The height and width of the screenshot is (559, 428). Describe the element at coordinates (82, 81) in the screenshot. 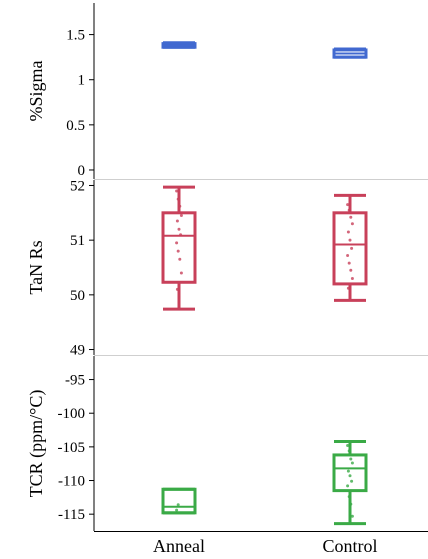

I see `y-tick-label-sigma: 1` at that location.